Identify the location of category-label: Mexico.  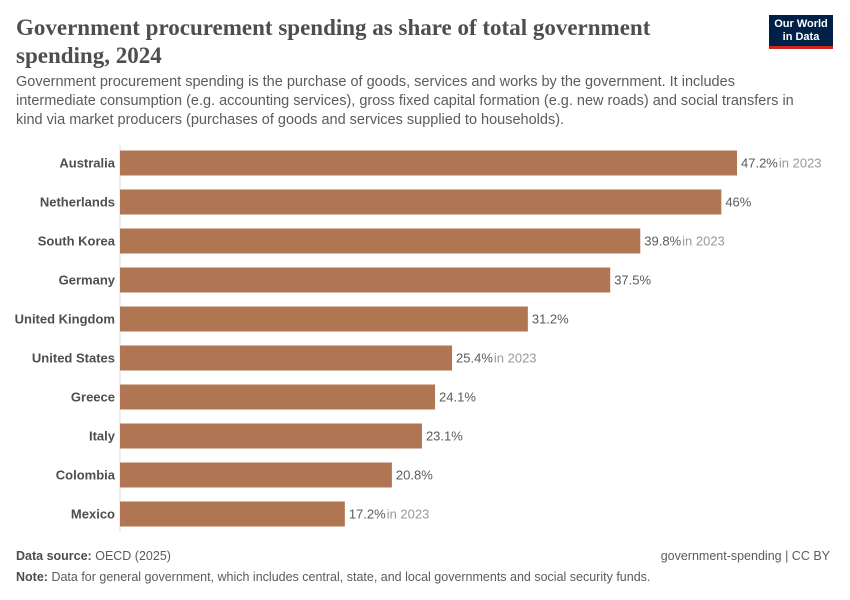
(93, 514).